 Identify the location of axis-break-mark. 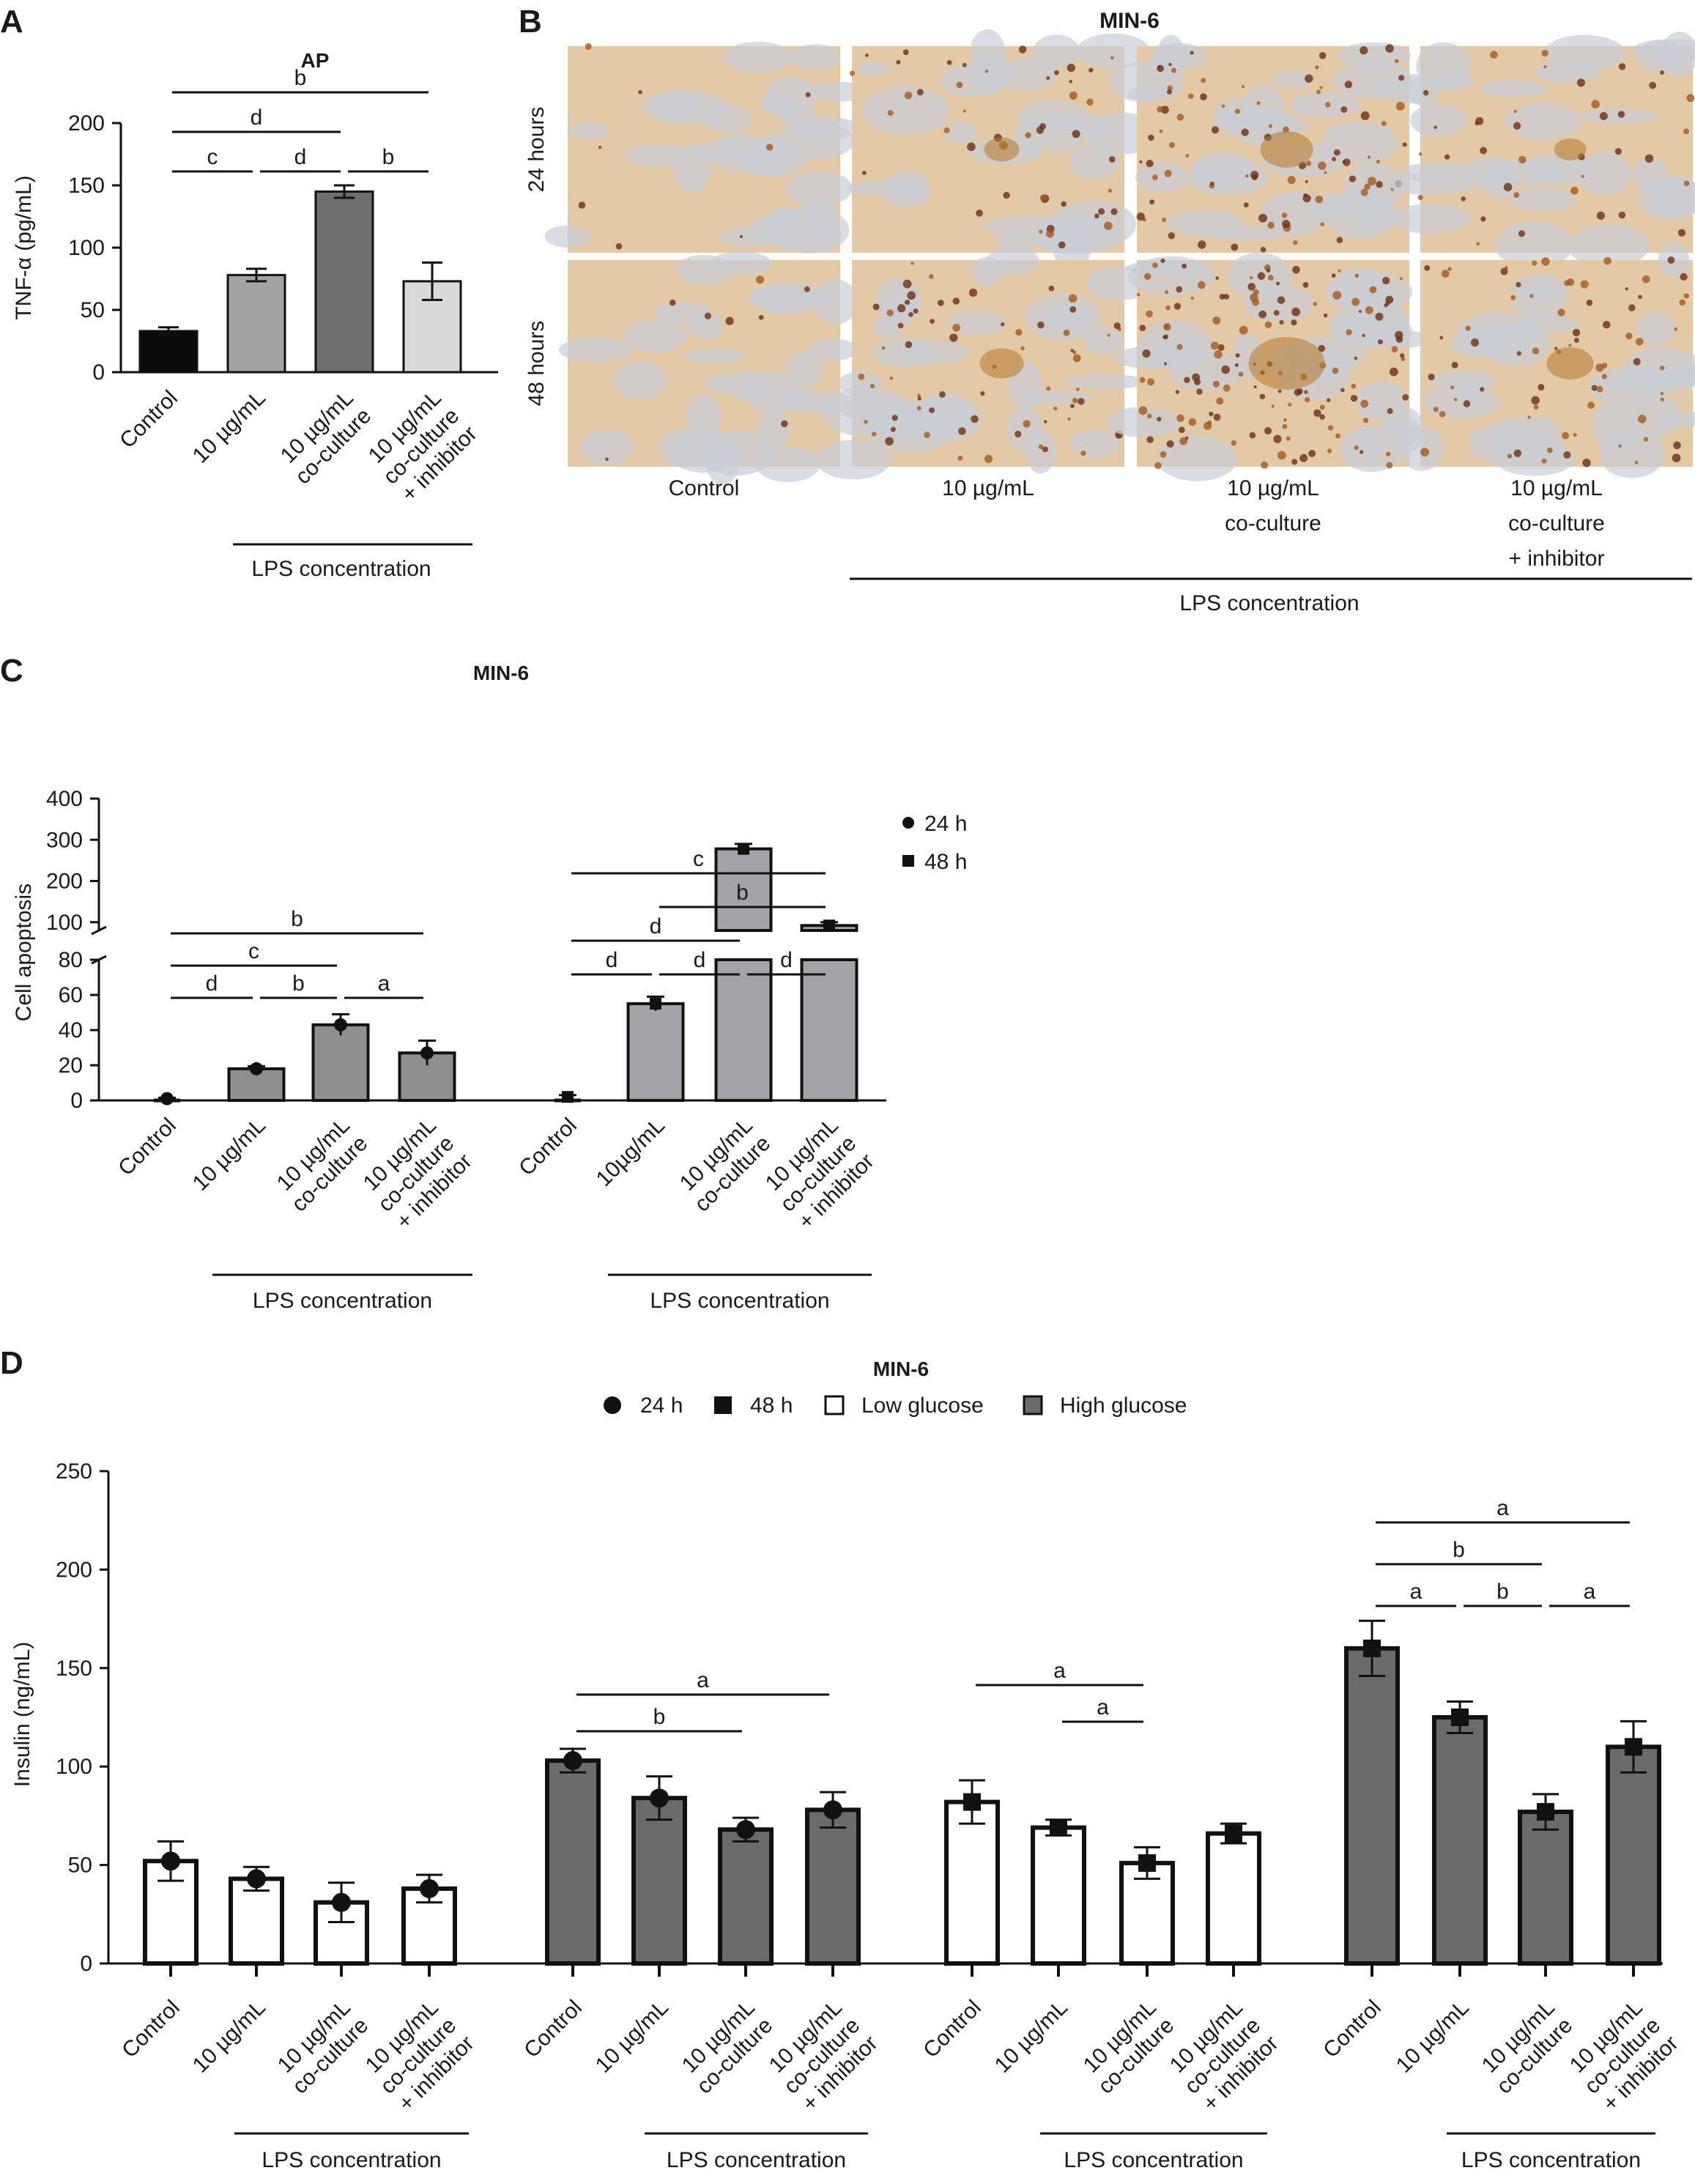
(99, 930).